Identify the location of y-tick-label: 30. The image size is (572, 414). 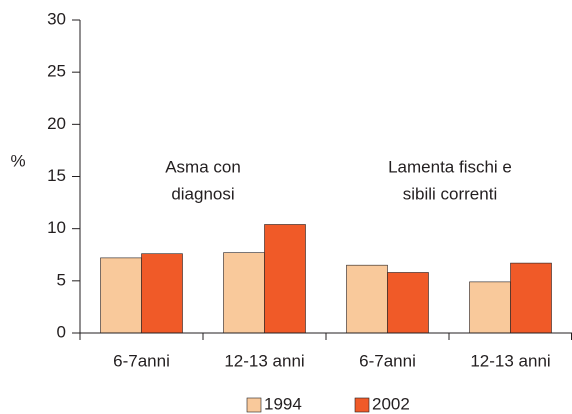
(56, 18).